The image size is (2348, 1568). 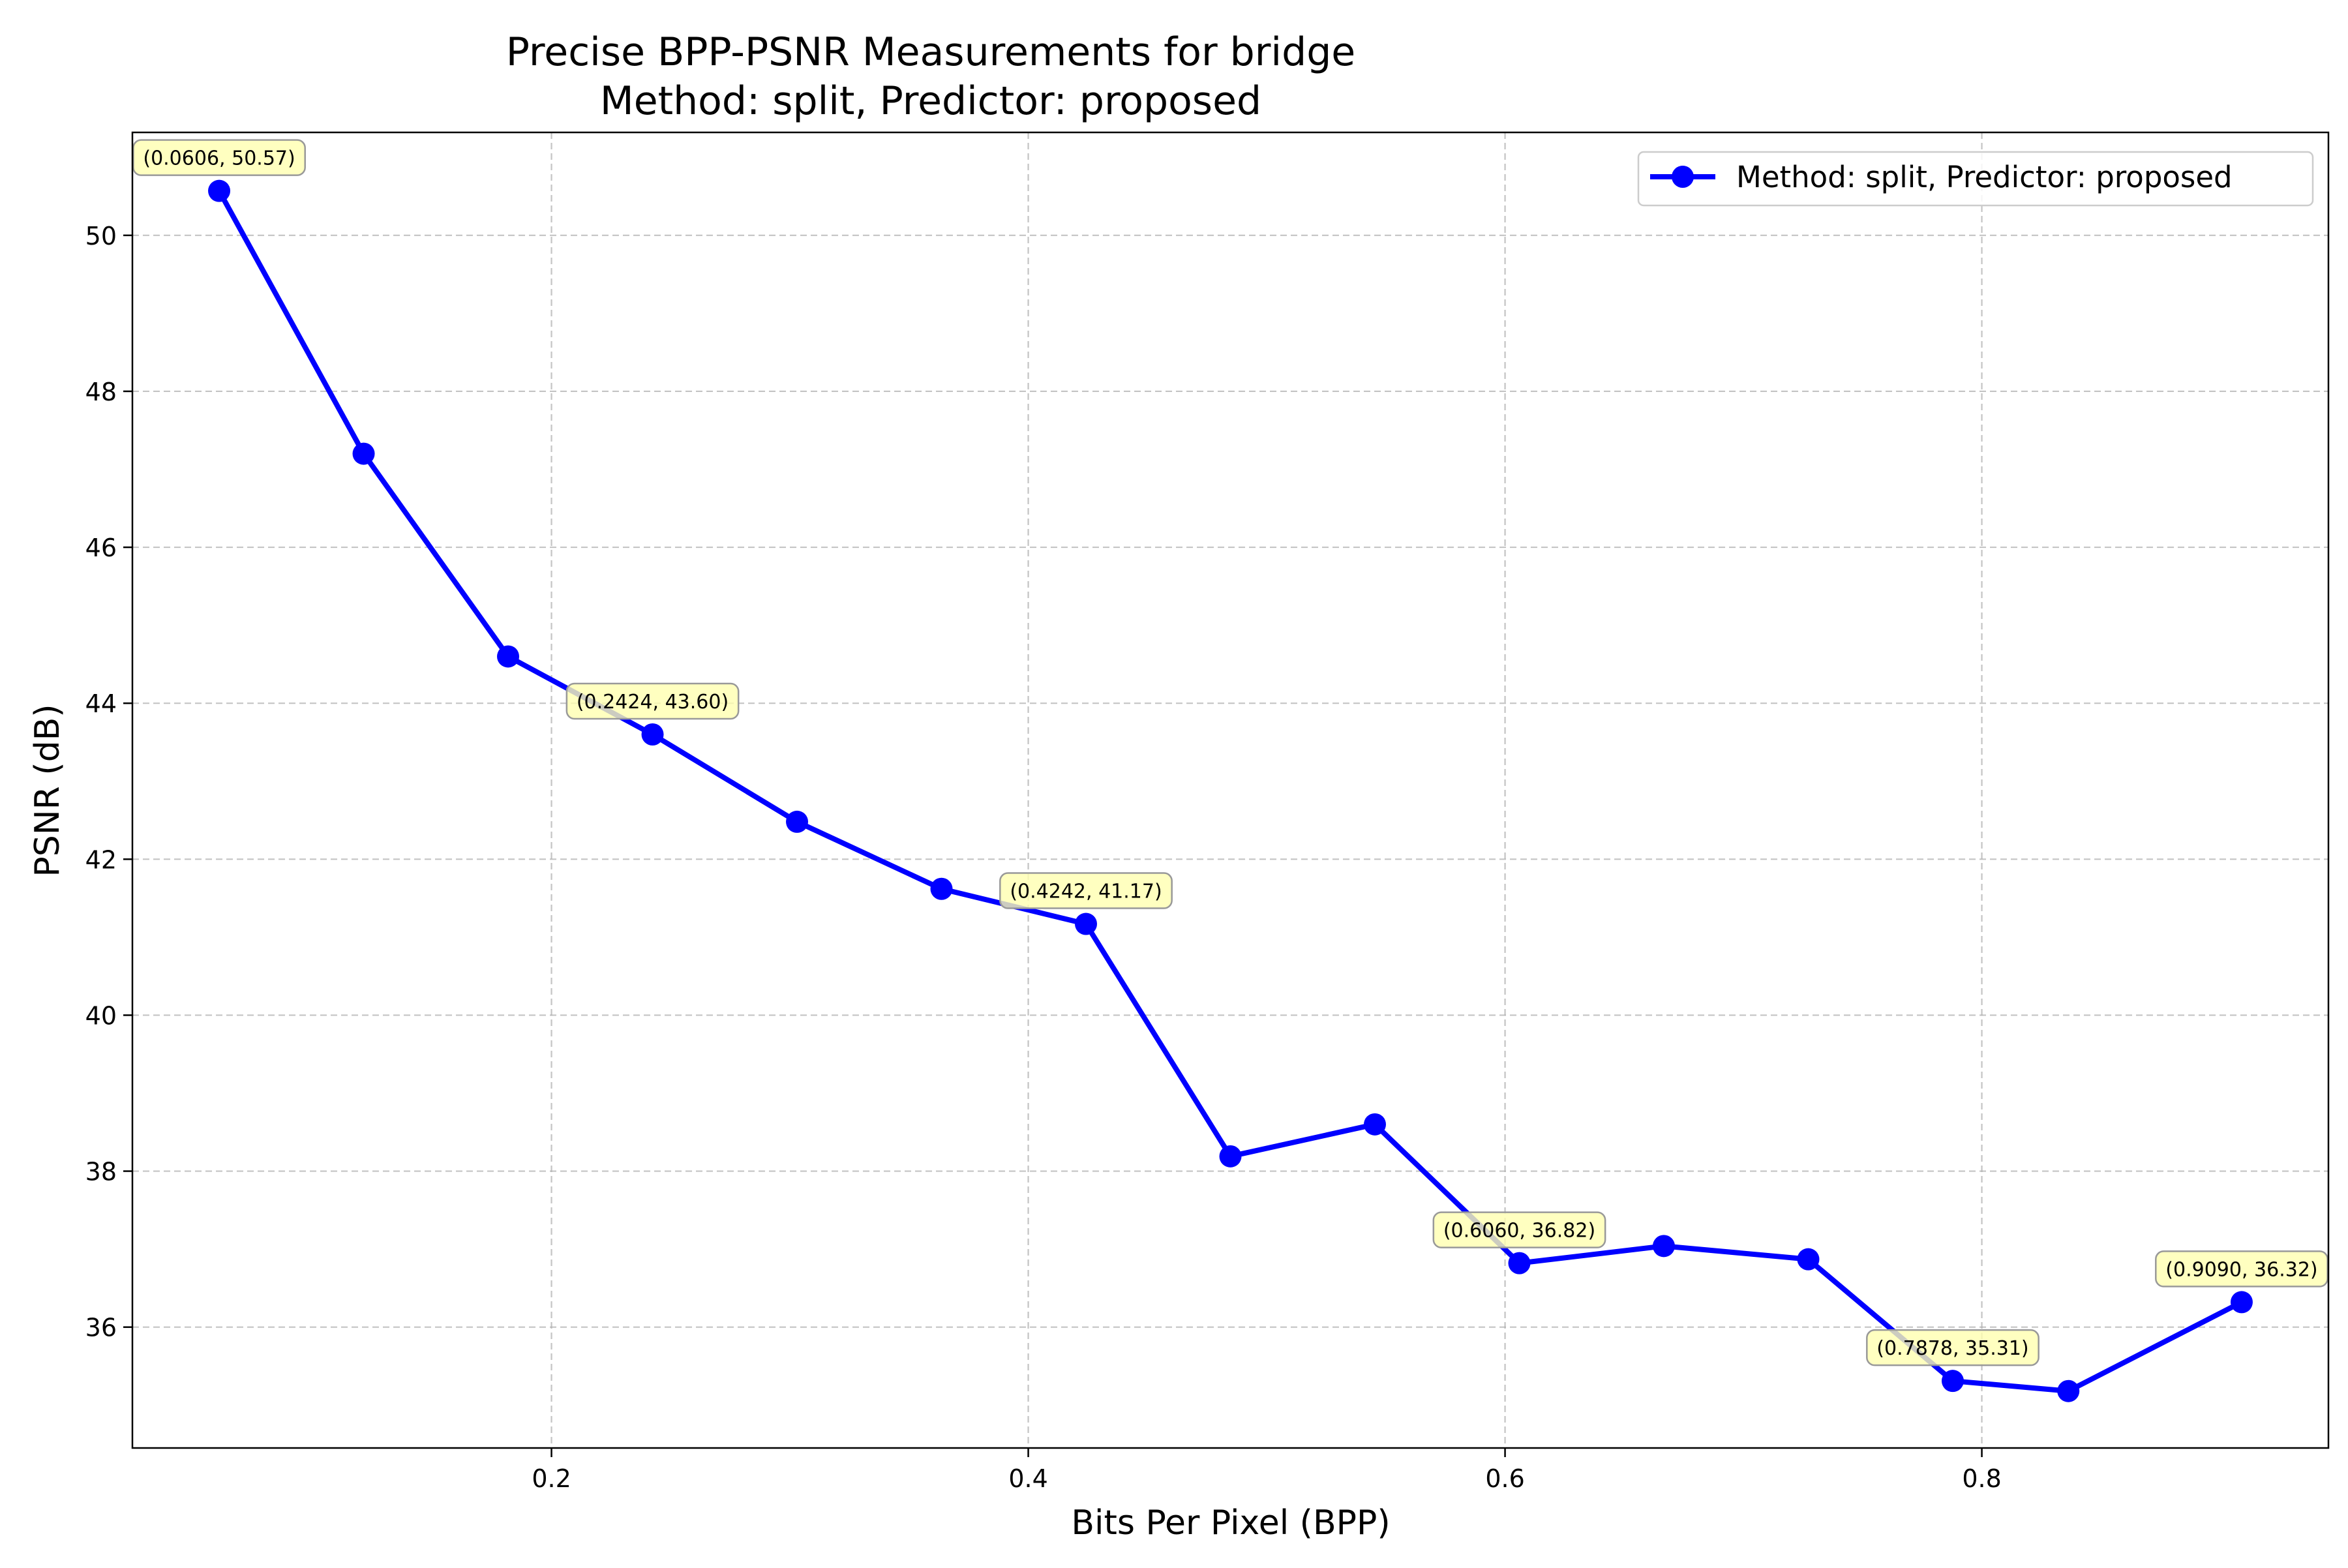 I want to click on legend: Method: split, Predictor: proposed, so click(x=1975, y=179).